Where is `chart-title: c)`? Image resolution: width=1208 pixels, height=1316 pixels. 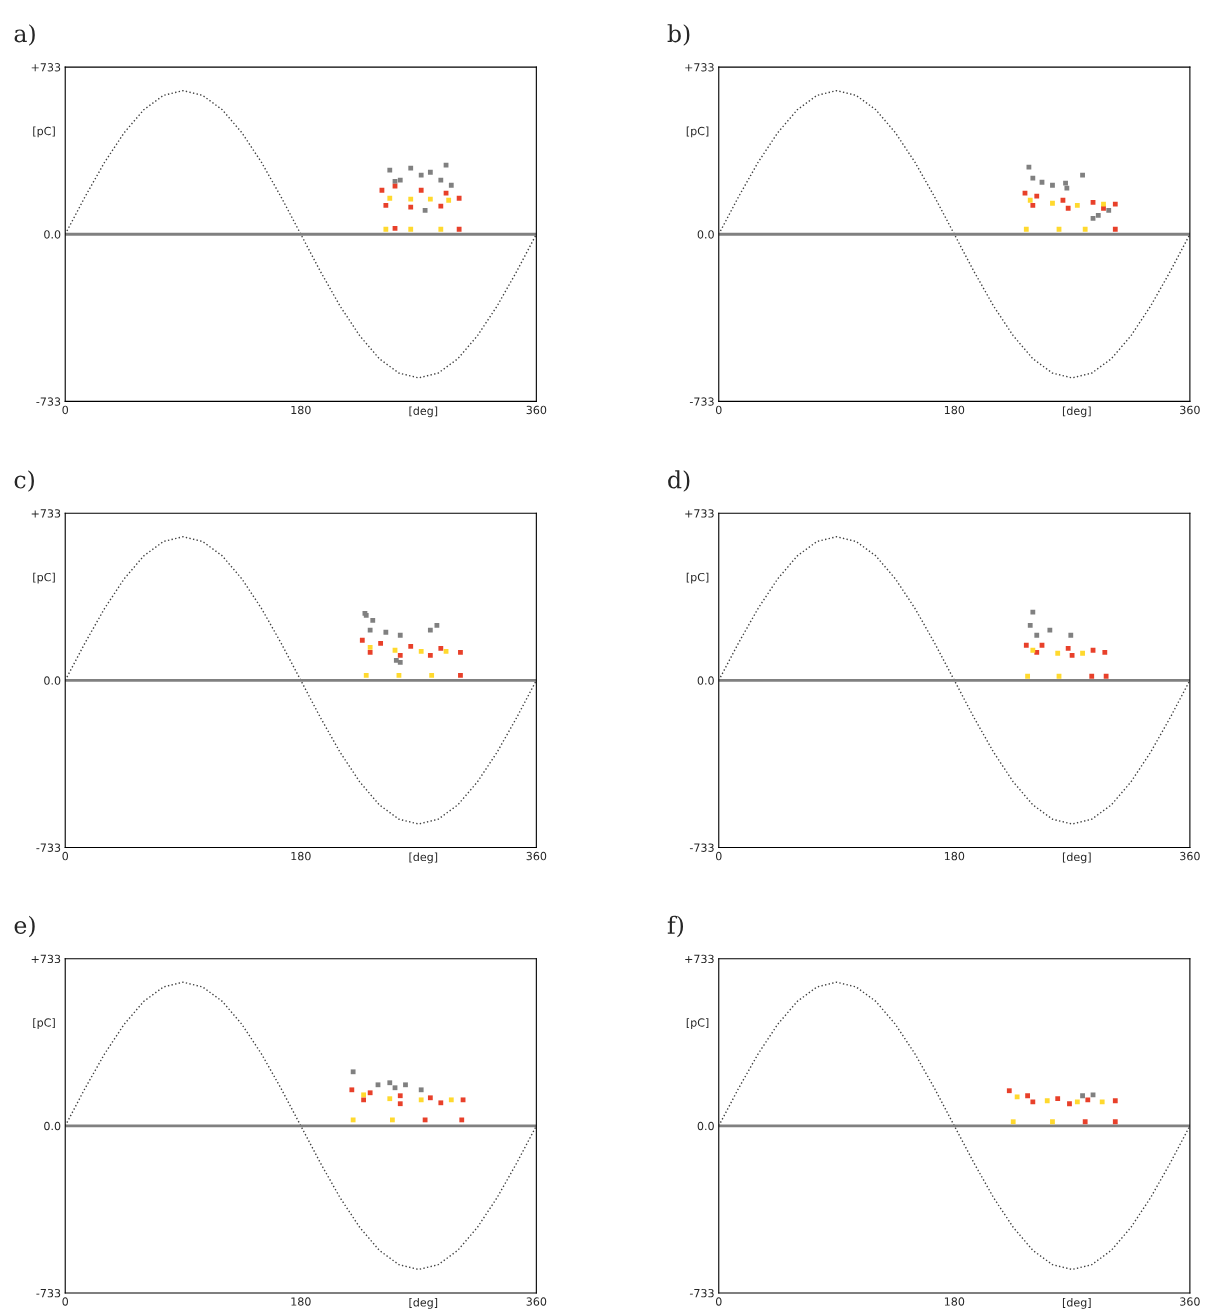
chart-title: c) is located at coordinates (24, 481).